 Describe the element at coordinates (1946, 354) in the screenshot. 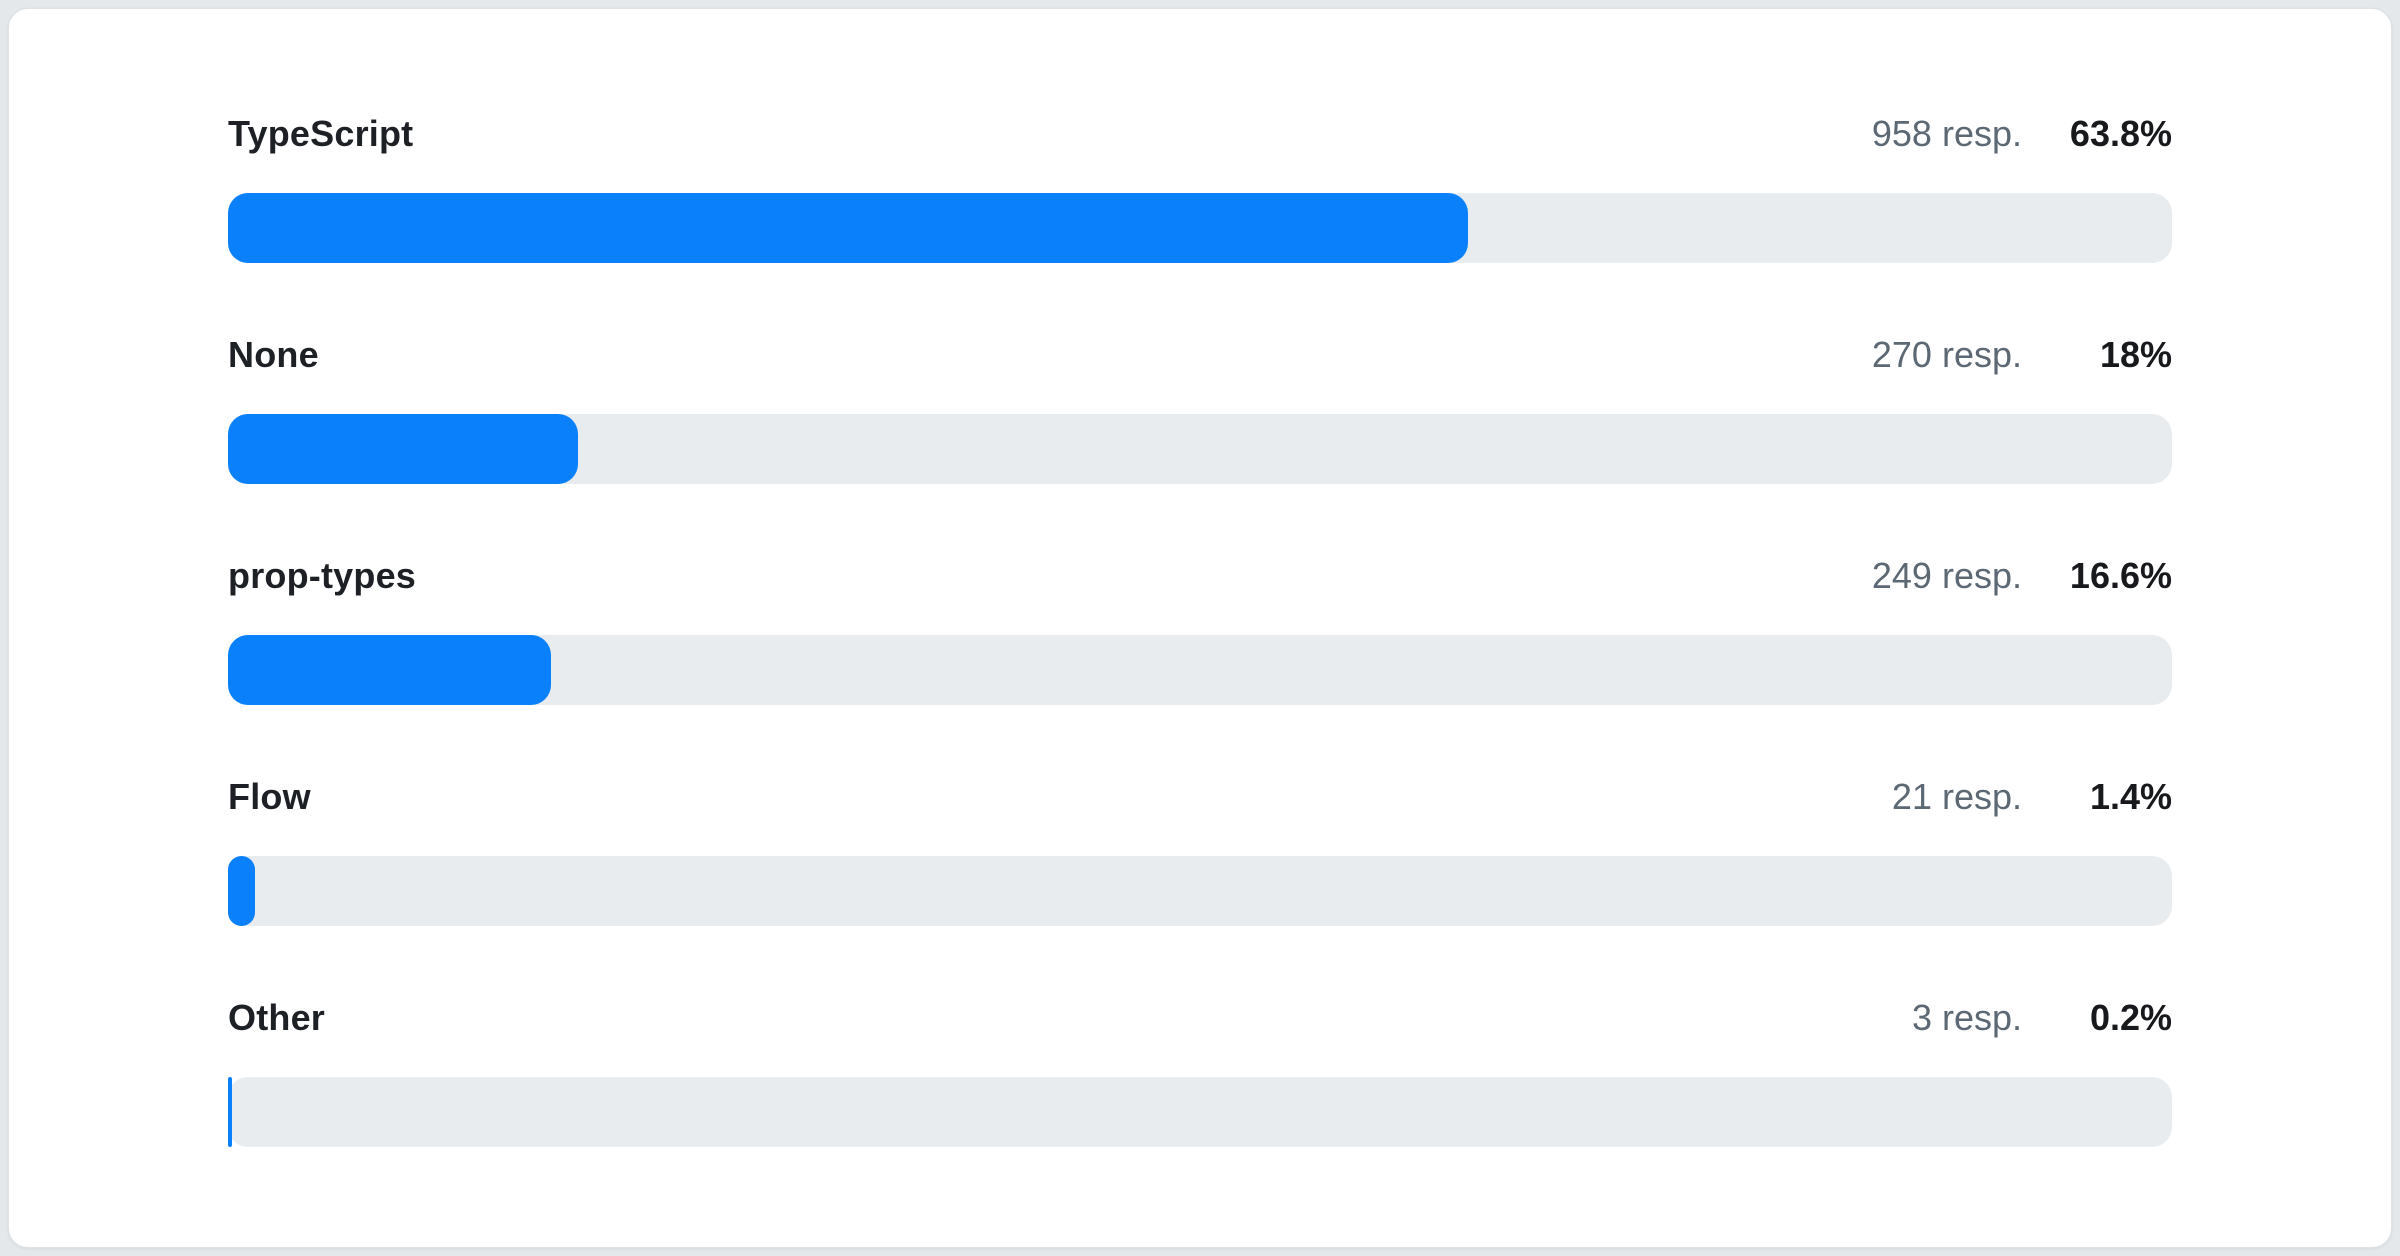

I see `response-count: 270 resp.` at that location.